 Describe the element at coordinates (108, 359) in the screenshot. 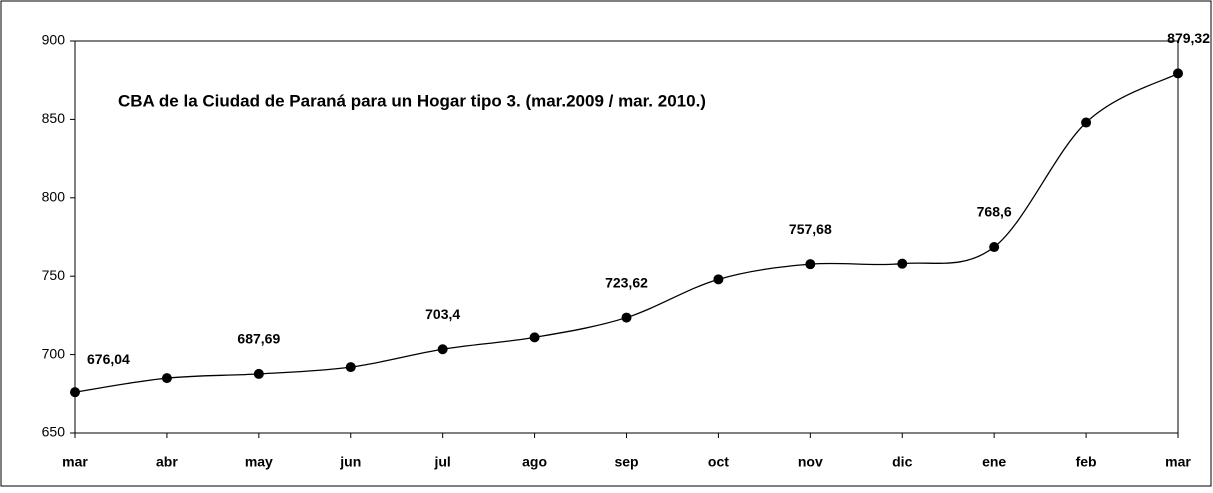

I see `data-label: 676,04` at that location.